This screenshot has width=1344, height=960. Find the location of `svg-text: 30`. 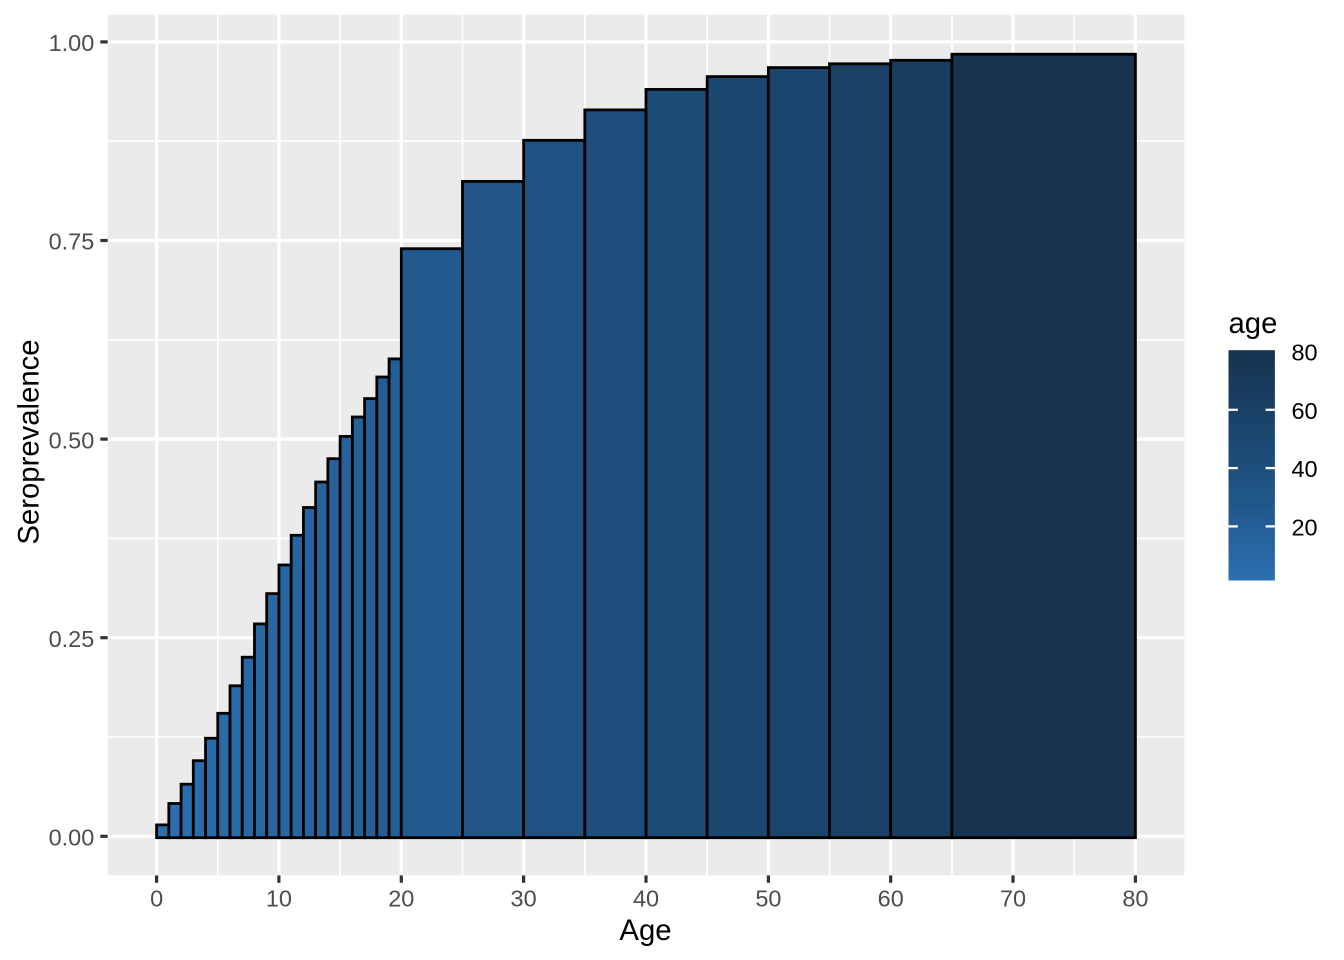

svg-text: 30 is located at coordinates (524, 899).